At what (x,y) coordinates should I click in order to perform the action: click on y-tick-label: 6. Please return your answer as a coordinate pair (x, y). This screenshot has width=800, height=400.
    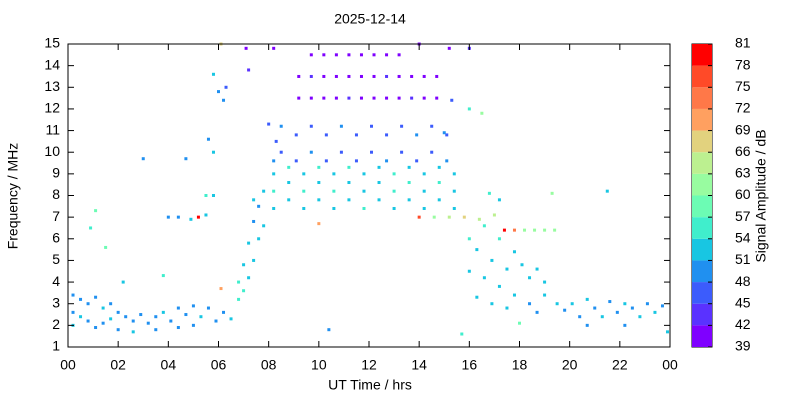
    Looking at the image, I should click on (56, 237).